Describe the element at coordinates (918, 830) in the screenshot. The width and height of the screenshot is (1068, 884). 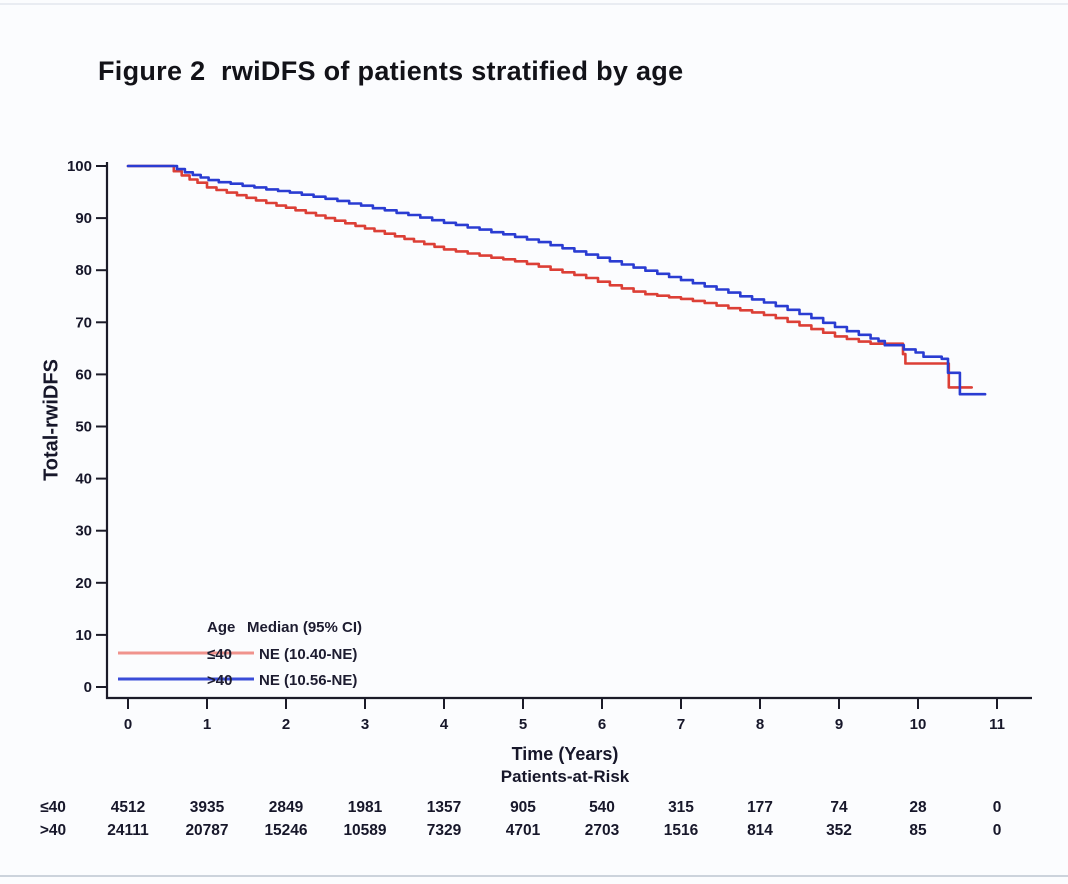
I see `risk-value: 85` at that location.